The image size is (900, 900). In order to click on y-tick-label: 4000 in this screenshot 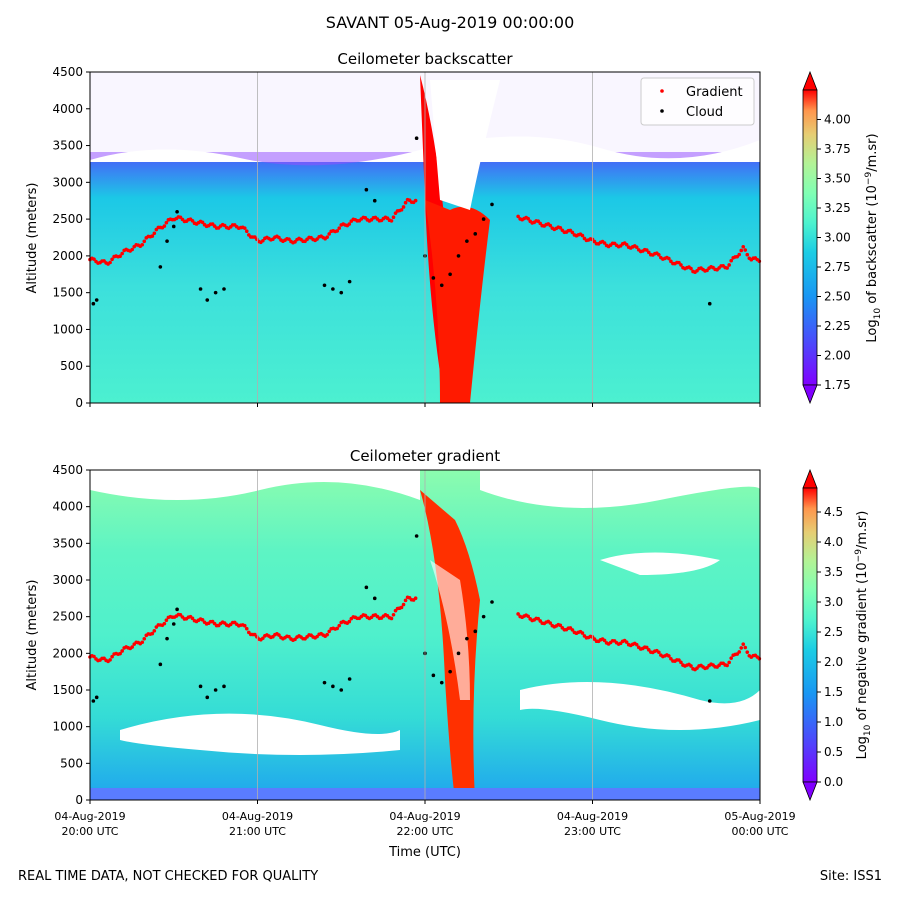, I will do `click(67, 507)`.